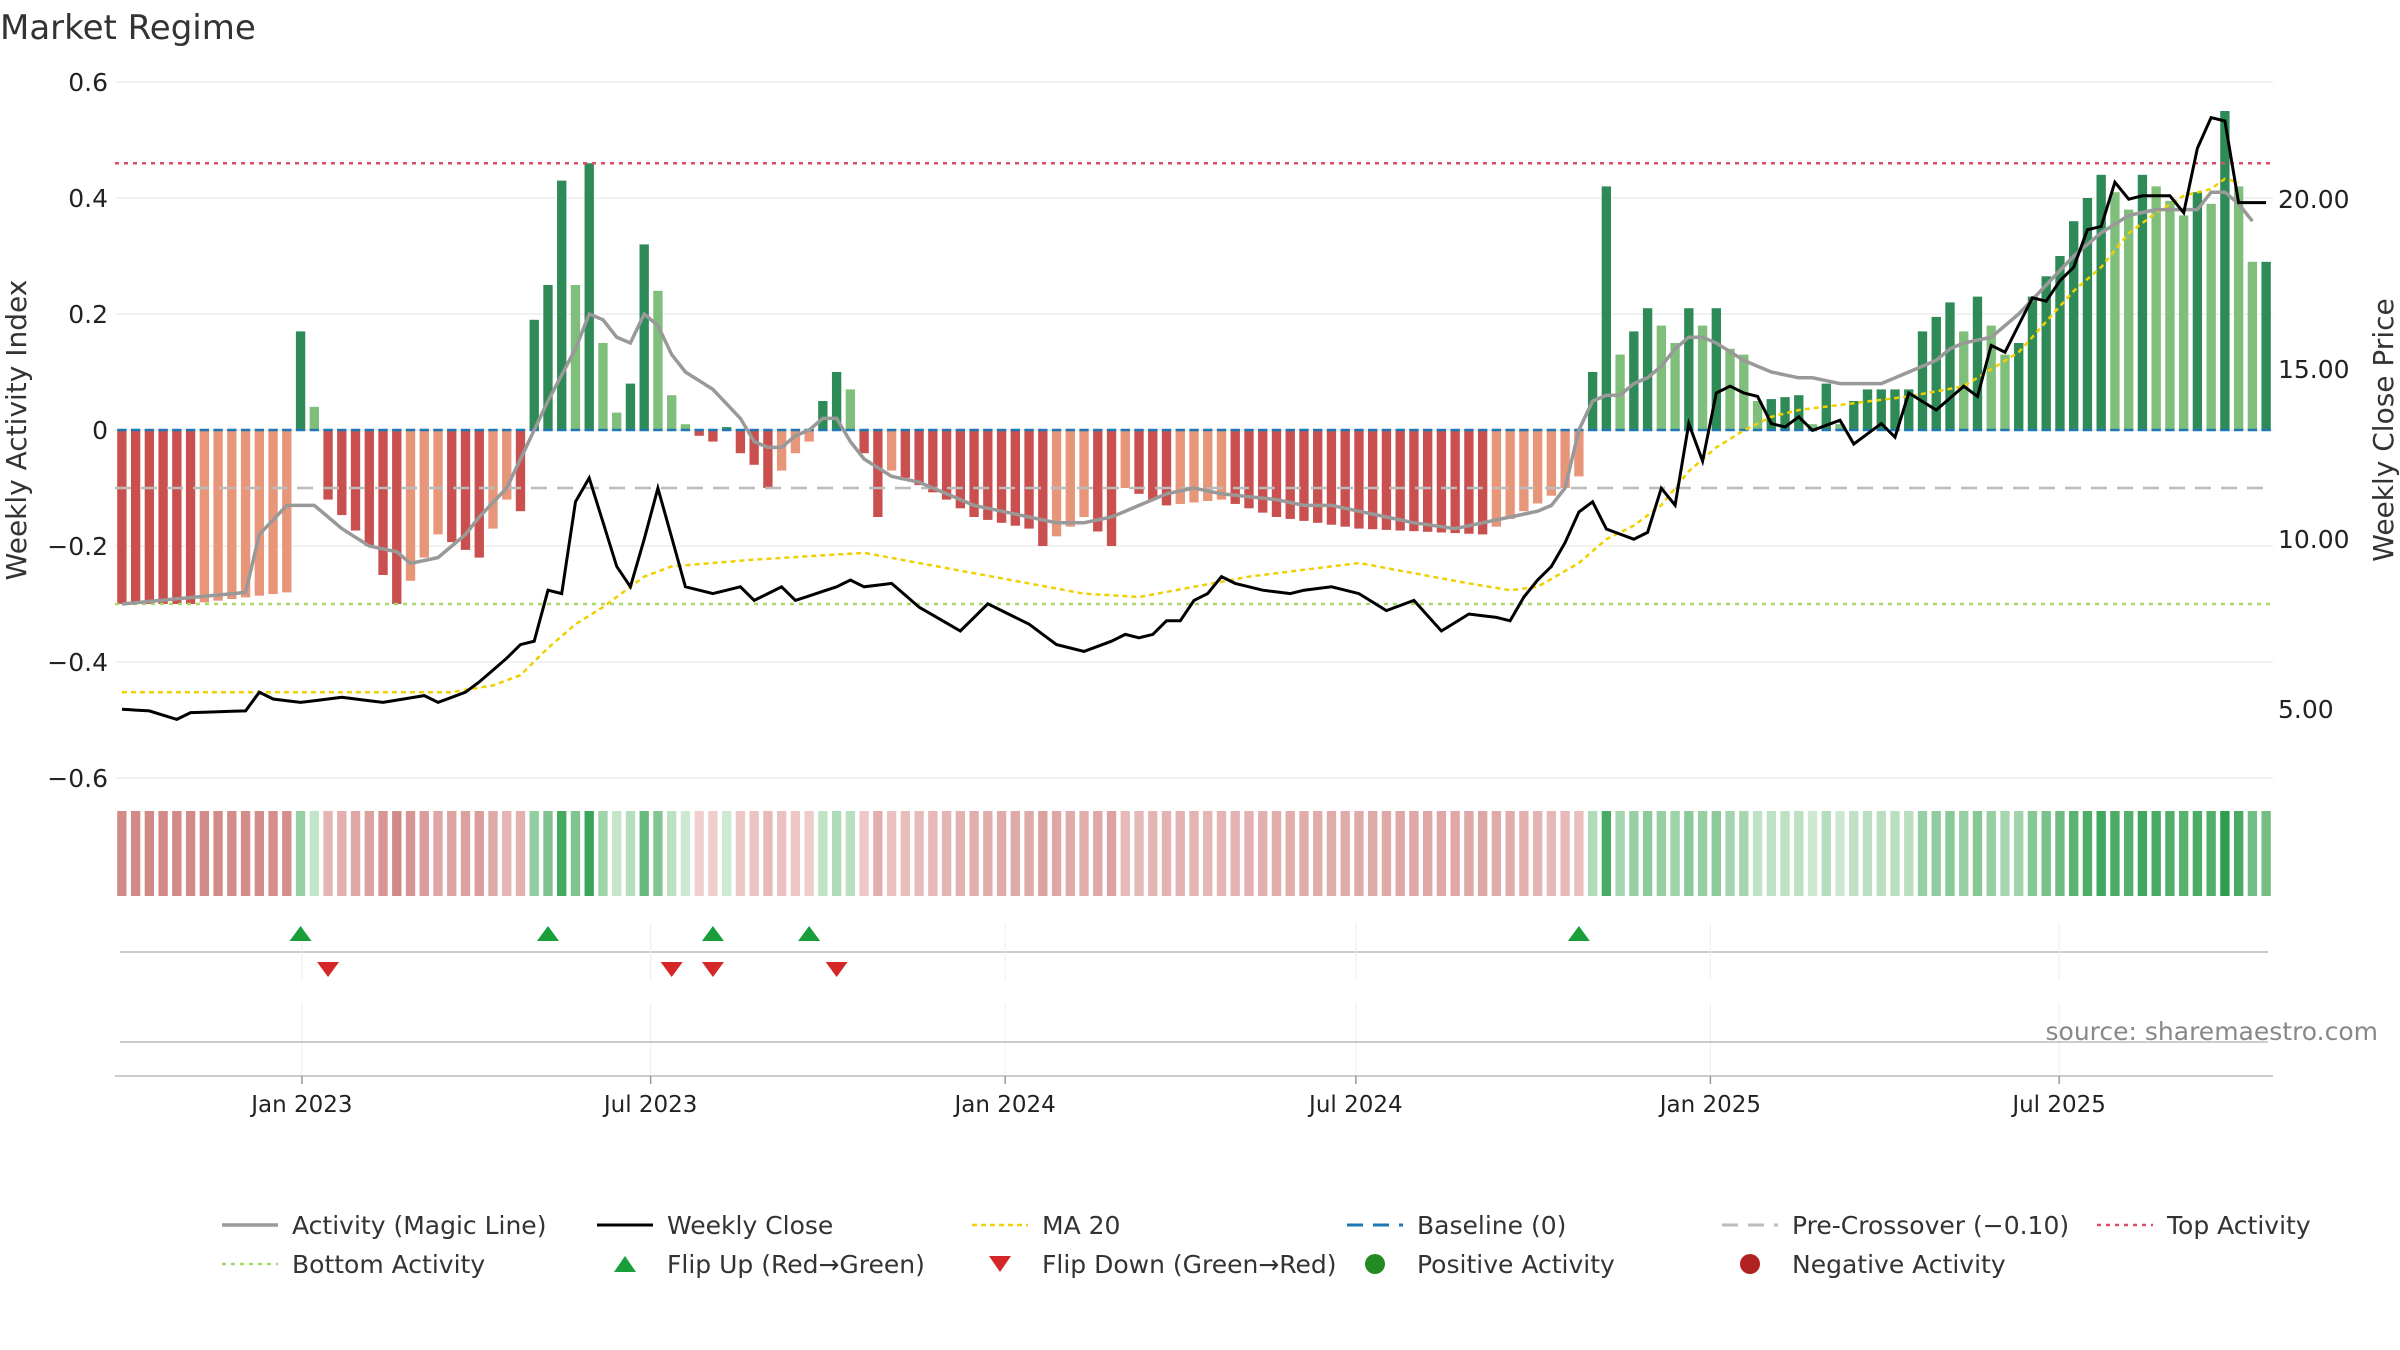 The image size is (2400, 1350). What do you see at coordinates (77, 662) in the screenshot?
I see `y-left-tick-label: −0.4` at bounding box center [77, 662].